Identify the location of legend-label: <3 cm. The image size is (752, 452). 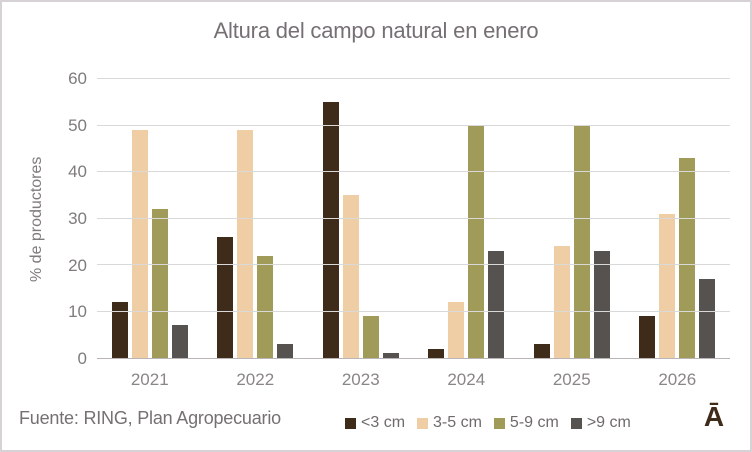
(383, 422).